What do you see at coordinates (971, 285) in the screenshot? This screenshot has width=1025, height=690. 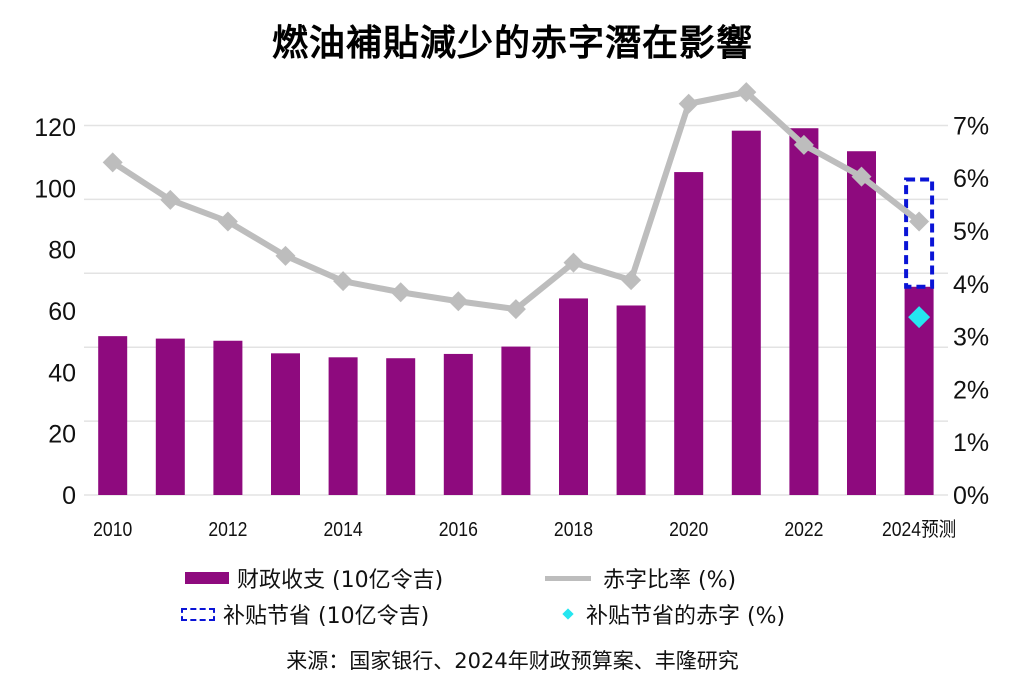 I see `right-axis-tick-label: 4%` at bounding box center [971, 285].